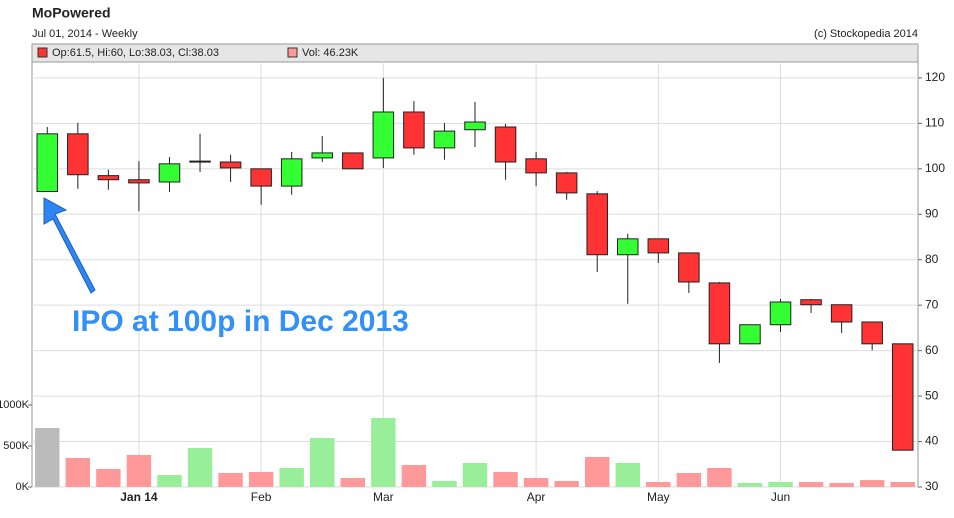 This screenshot has height=518, width=954. Describe the element at coordinates (23, 487) in the screenshot. I see `y2-tick-label: 0K` at that location.